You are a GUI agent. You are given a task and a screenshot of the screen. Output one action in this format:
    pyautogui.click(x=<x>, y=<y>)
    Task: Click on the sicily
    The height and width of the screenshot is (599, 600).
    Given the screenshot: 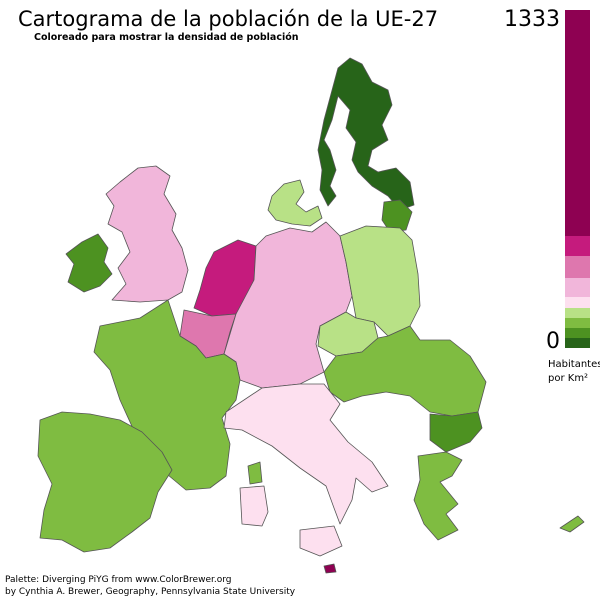 What is the action you would take?
    pyautogui.click(x=321, y=541)
    